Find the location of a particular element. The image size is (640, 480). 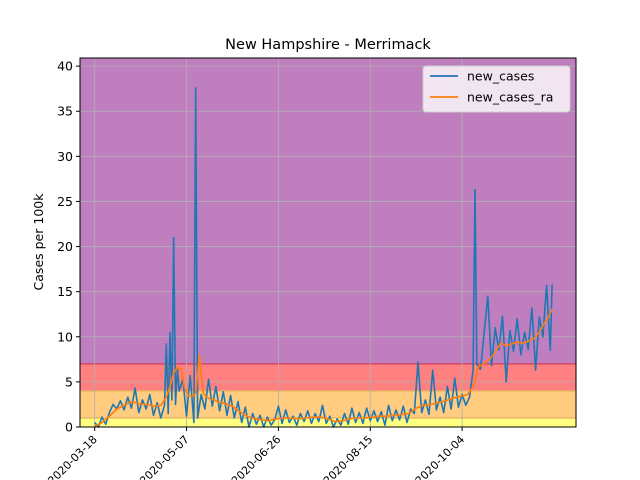

y-tick-label: 10 is located at coordinates (65, 336).